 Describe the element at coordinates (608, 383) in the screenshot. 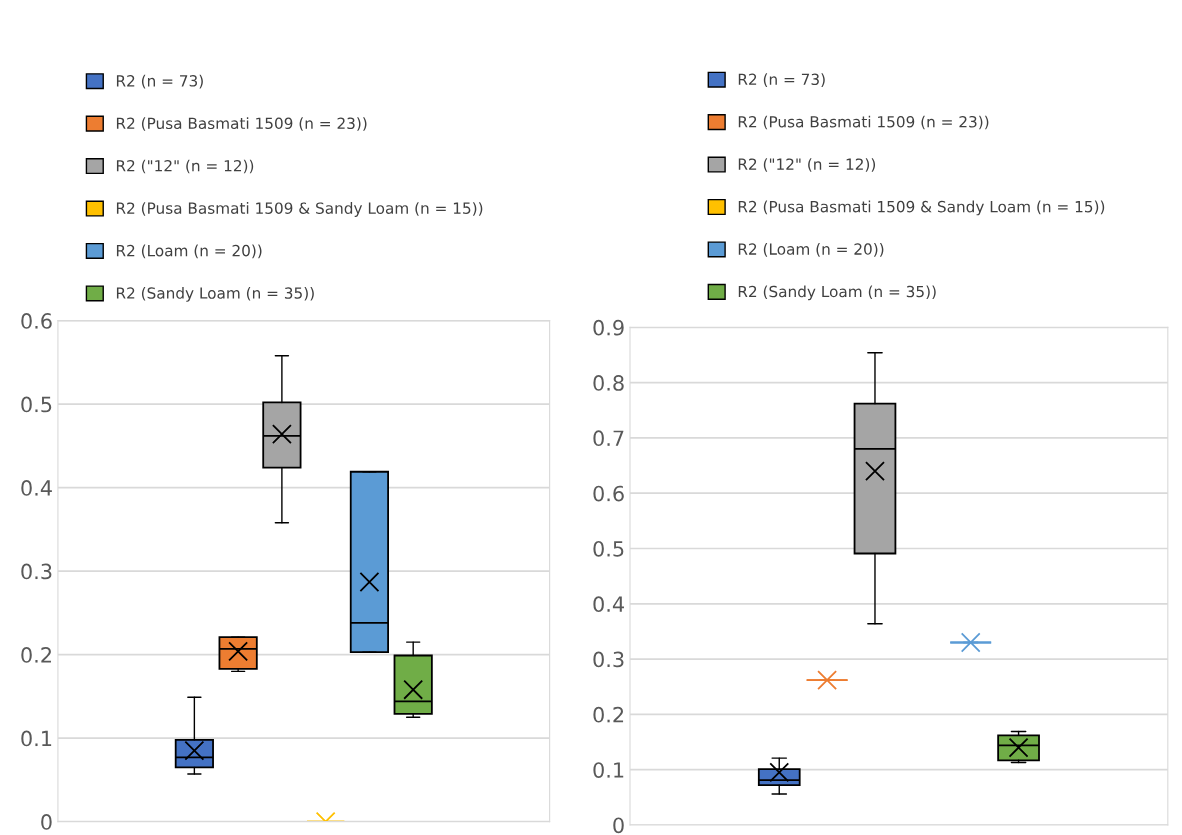

I see `y-tick-label: 0.8` at that location.